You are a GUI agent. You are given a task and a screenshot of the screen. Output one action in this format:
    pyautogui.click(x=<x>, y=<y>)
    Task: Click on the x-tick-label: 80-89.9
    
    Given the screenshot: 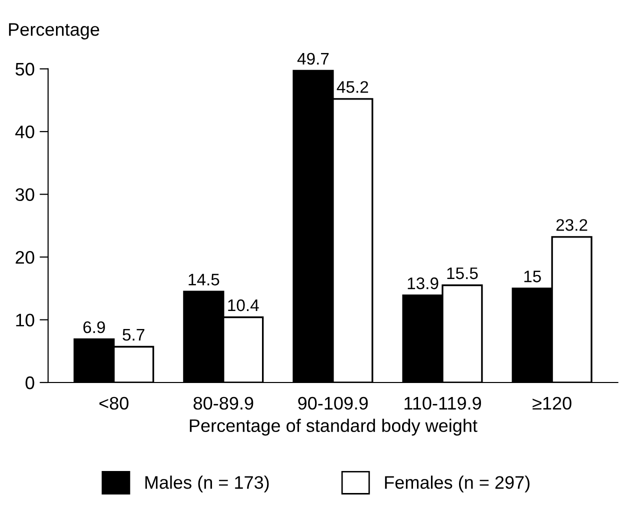 What is the action you would take?
    pyautogui.click(x=224, y=403)
    